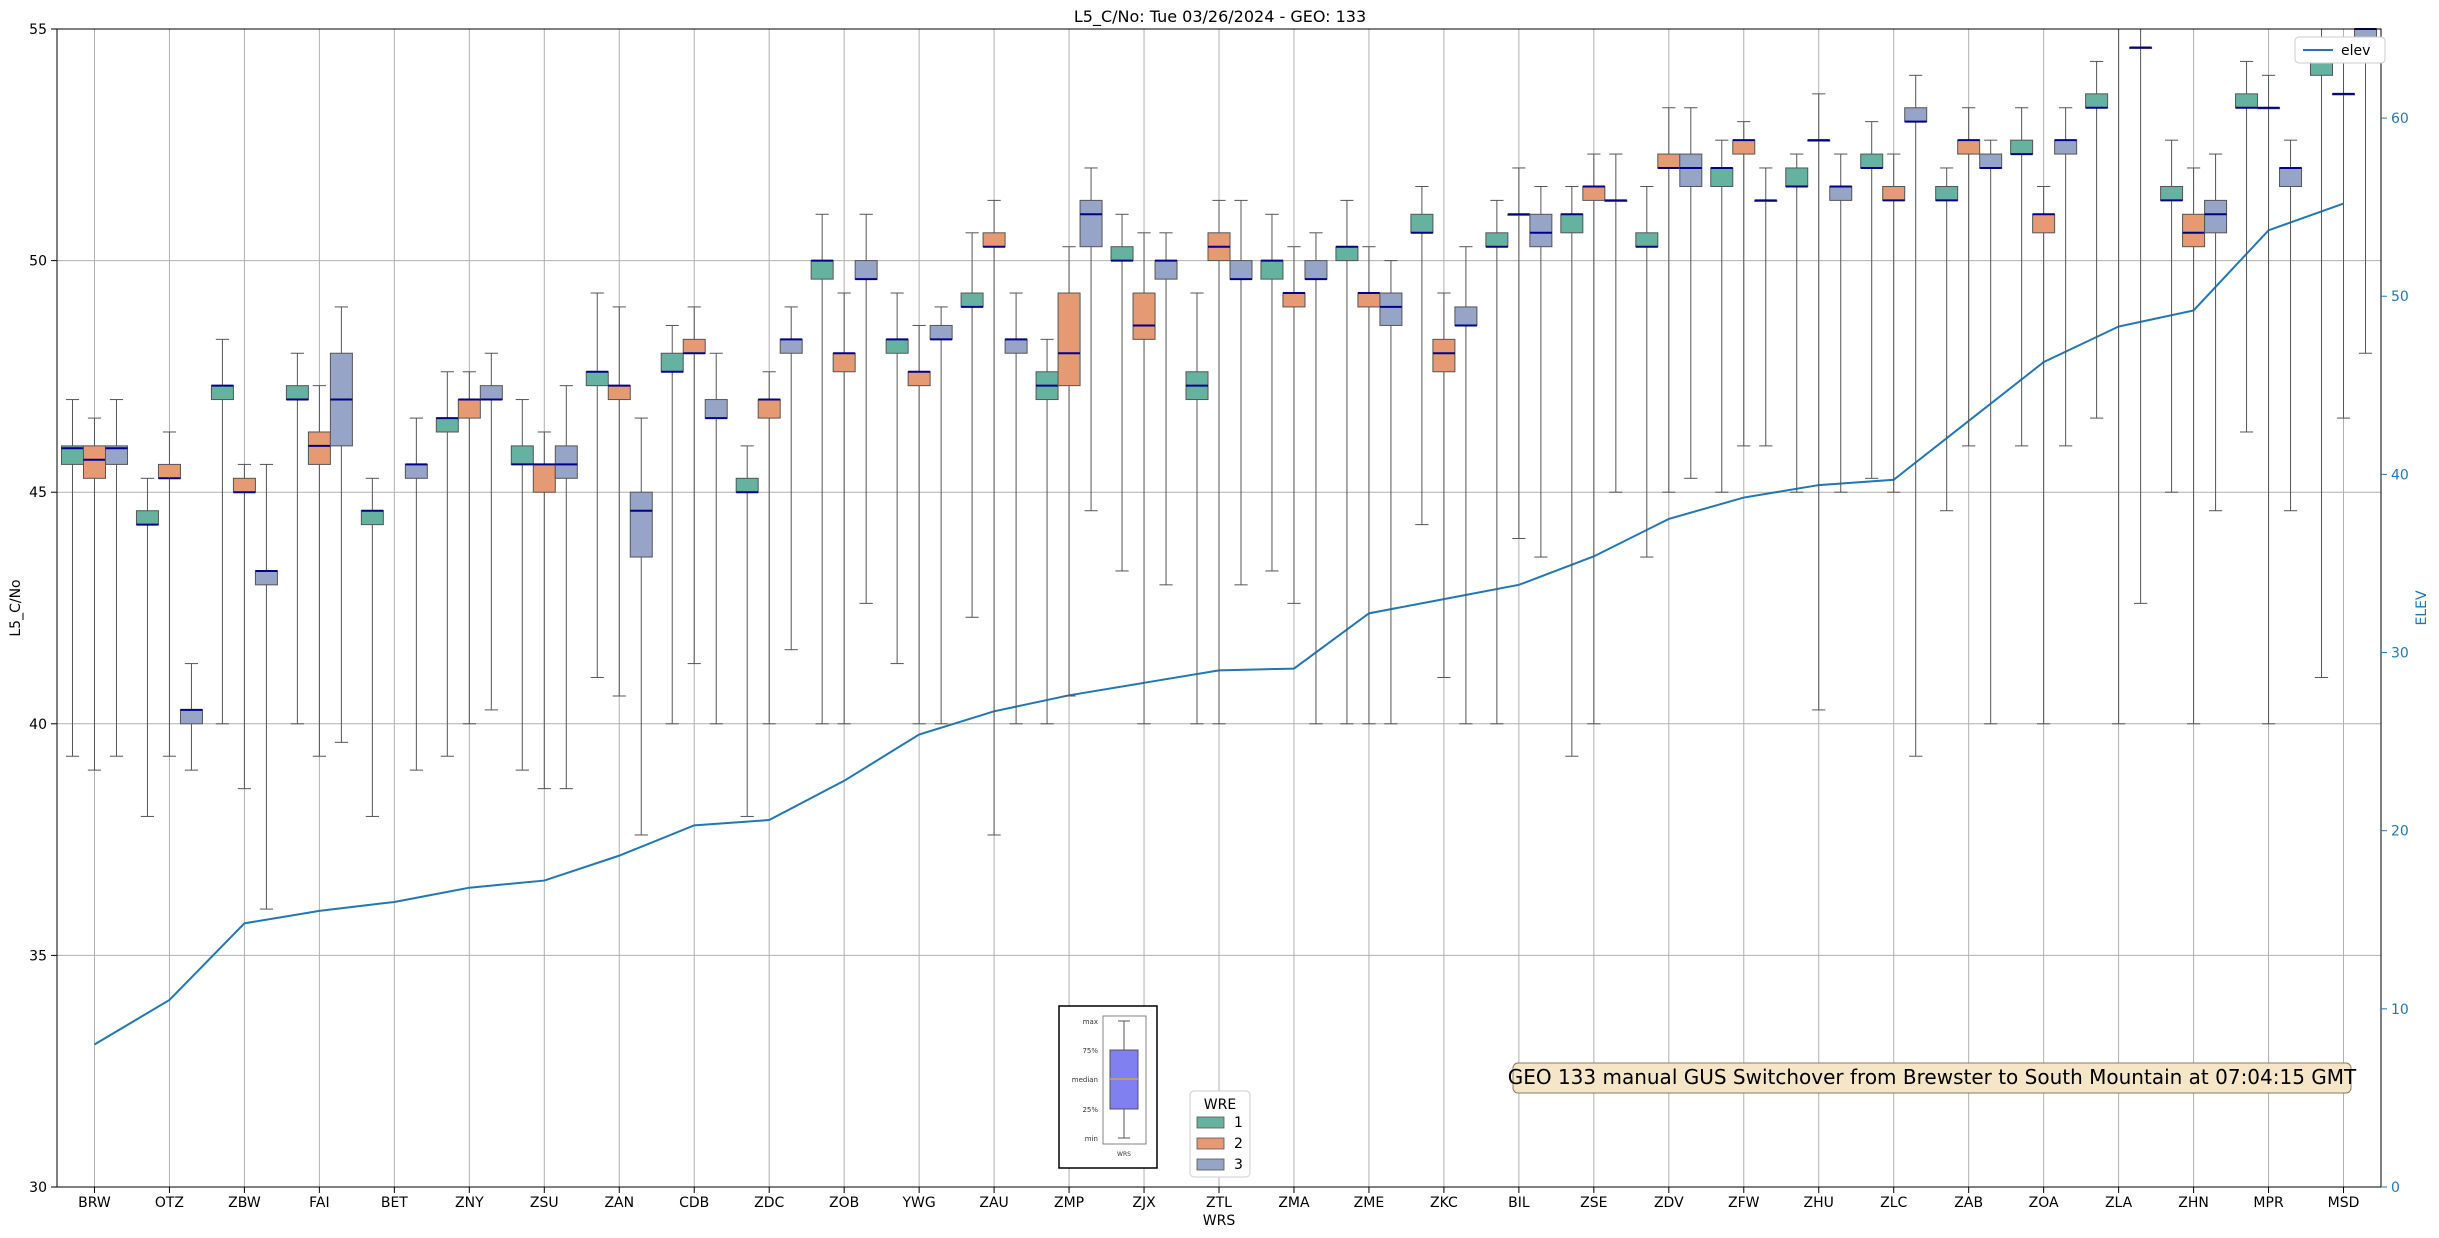 This screenshot has height=1238, width=2439. What do you see at coordinates (1819, 402) in the screenshot?
I see `box-zhu-wre2` at bounding box center [1819, 402].